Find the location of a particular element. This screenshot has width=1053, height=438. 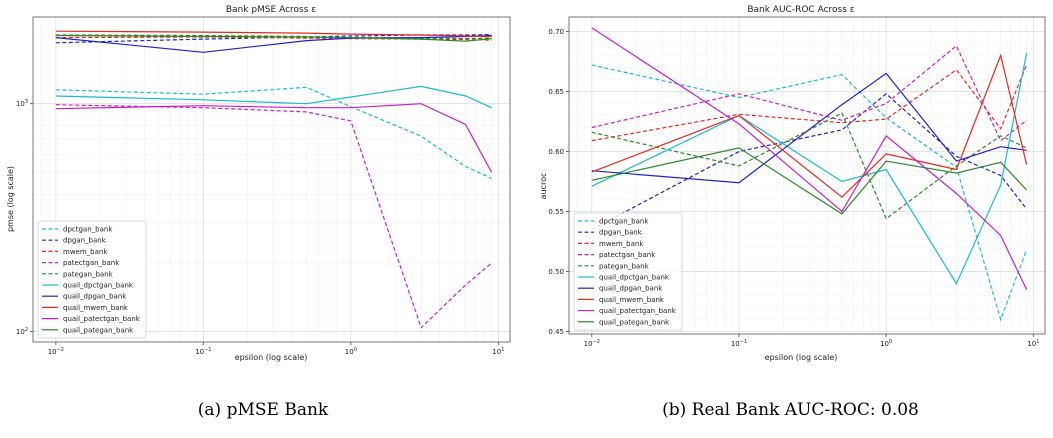

chart-title: Bank AUC-ROC Across ε is located at coordinates (800, 10).